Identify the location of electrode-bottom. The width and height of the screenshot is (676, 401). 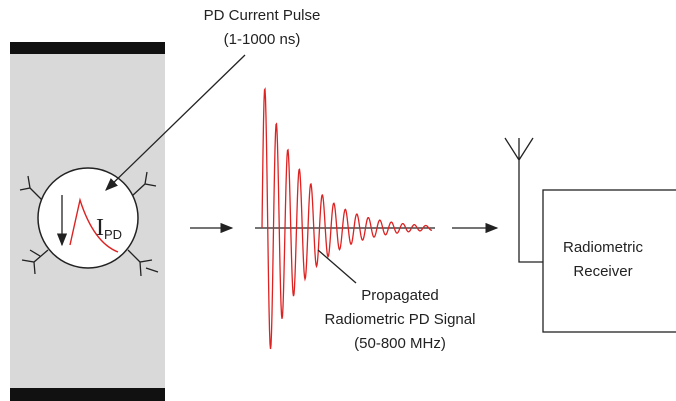
(87, 394).